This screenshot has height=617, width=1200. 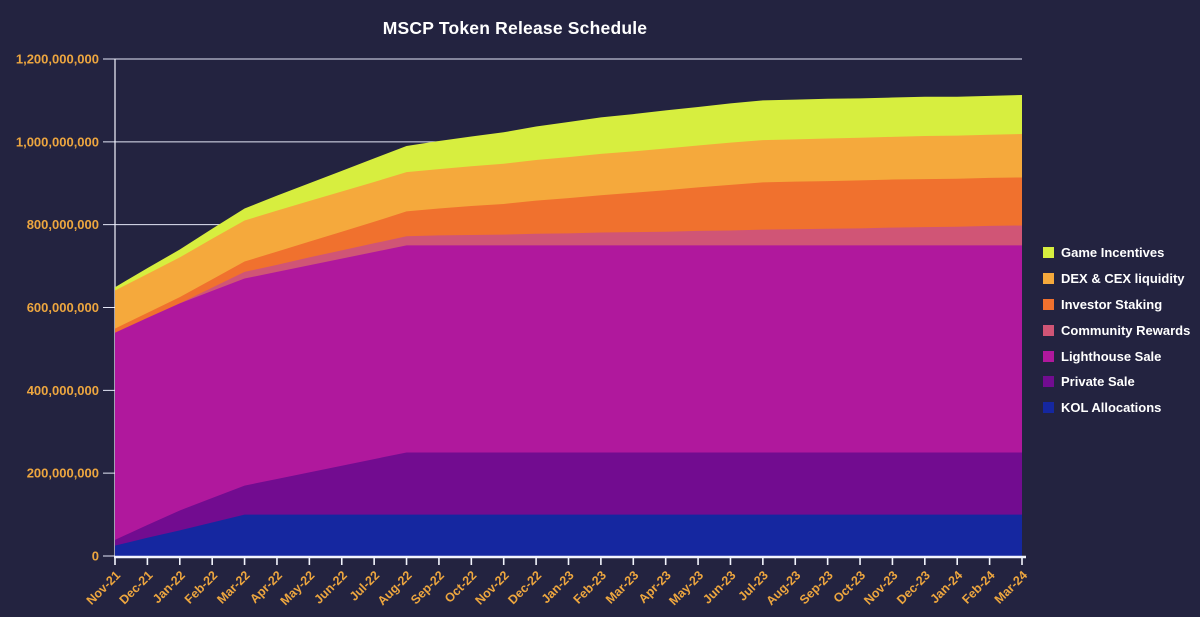 What do you see at coordinates (1123, 279) in the screenshot?
I see `legend-label: DEX & CEX liquidity` at bounding box center [1123, 279].